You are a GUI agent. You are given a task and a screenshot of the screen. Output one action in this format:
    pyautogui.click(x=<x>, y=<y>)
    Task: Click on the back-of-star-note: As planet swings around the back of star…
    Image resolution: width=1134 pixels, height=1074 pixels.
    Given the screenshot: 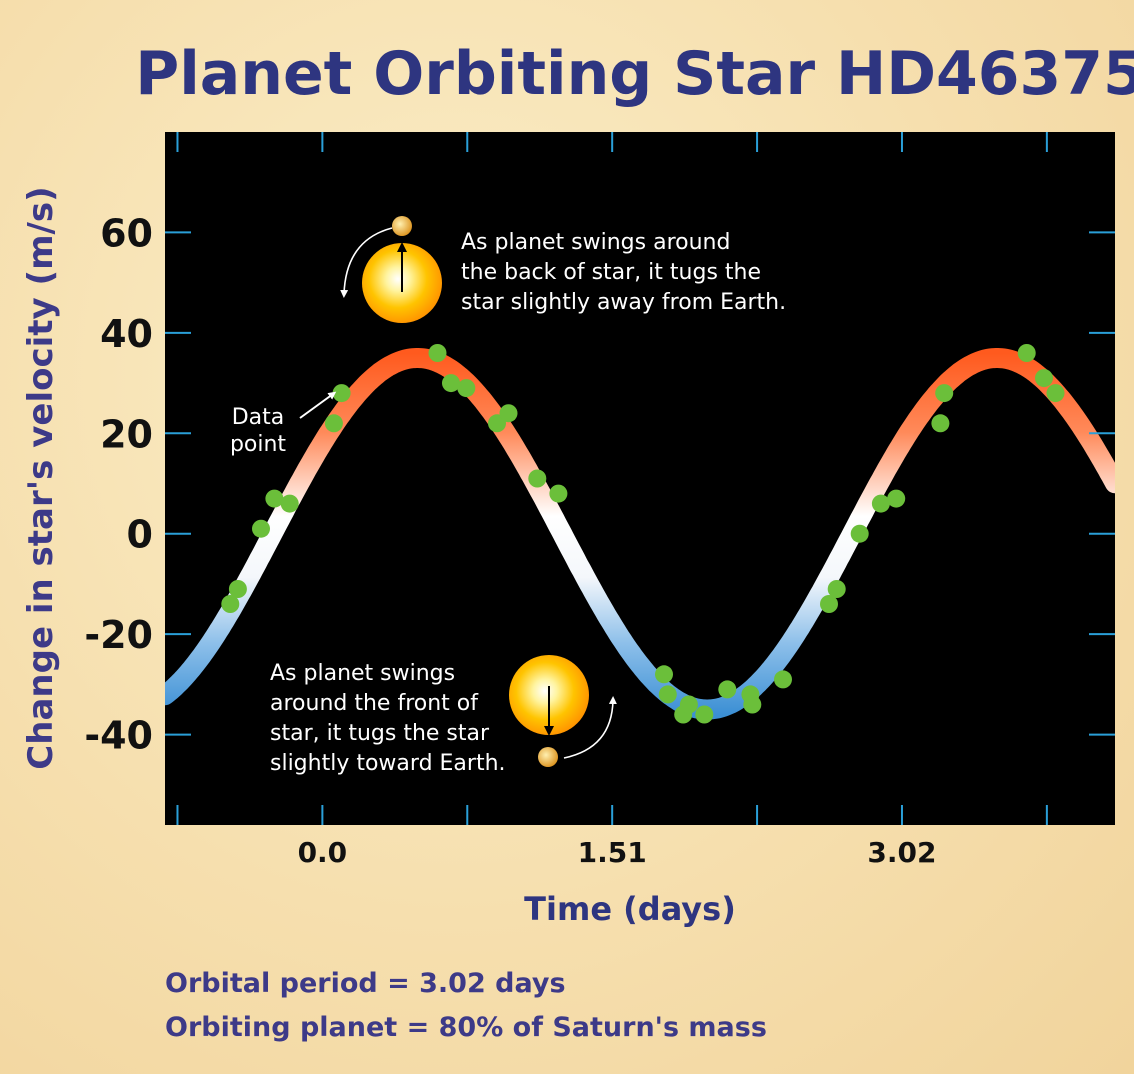 What is the action you would take?
    pyautogui.click(x=623, y=272)
    